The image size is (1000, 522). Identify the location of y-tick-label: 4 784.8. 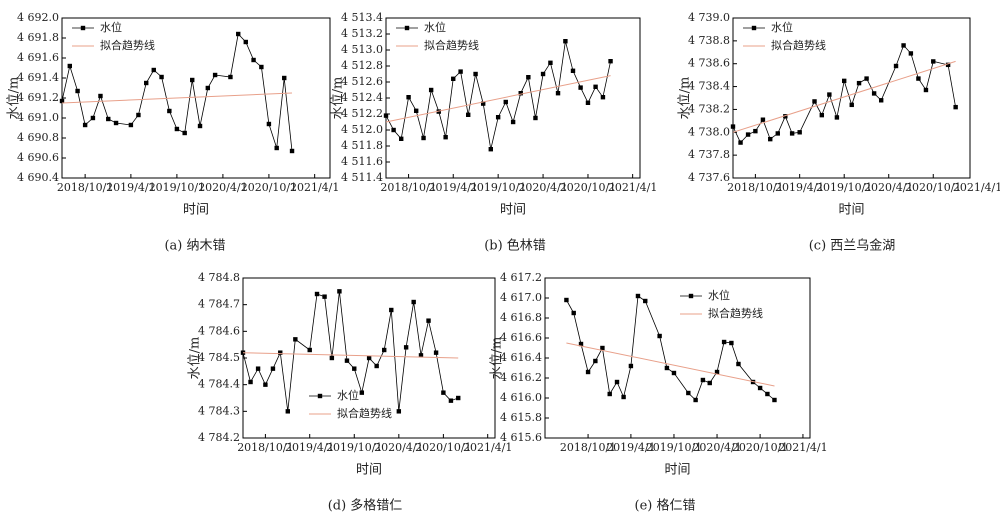
(219, 277).